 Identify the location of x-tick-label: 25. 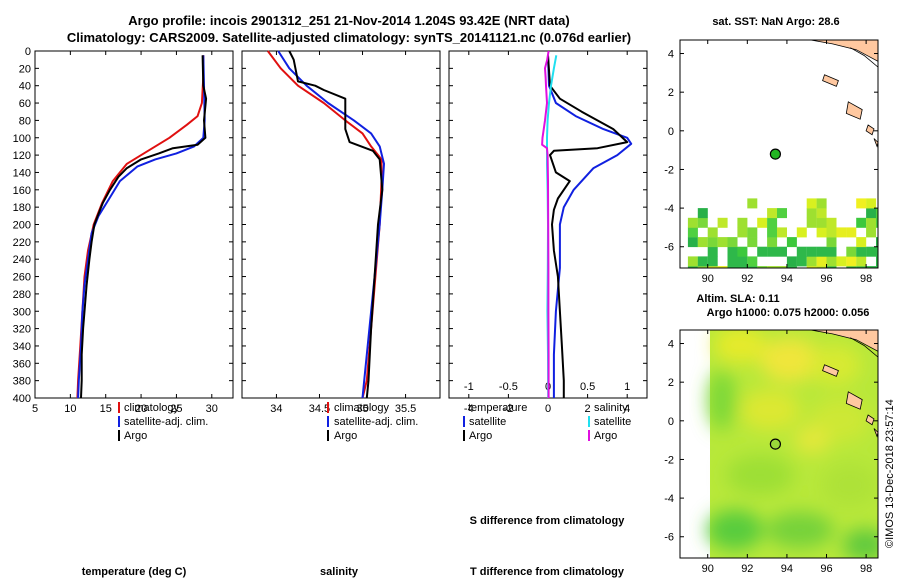
(176, 409).